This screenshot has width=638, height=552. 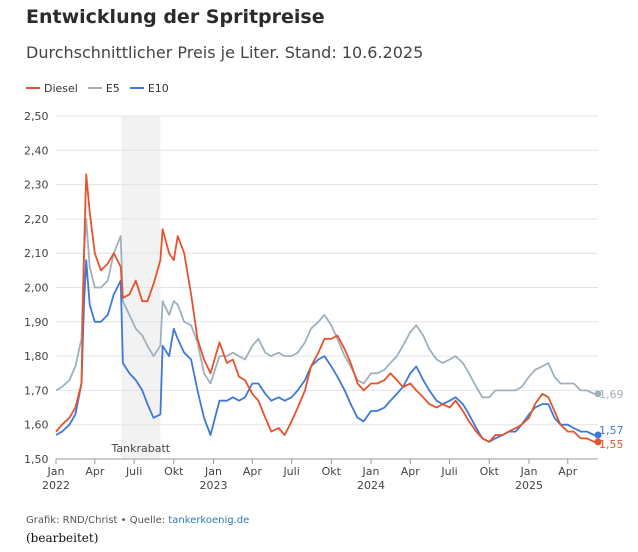 I want to click on legend: Diesel E5 E10, so click(x=102, y=88).